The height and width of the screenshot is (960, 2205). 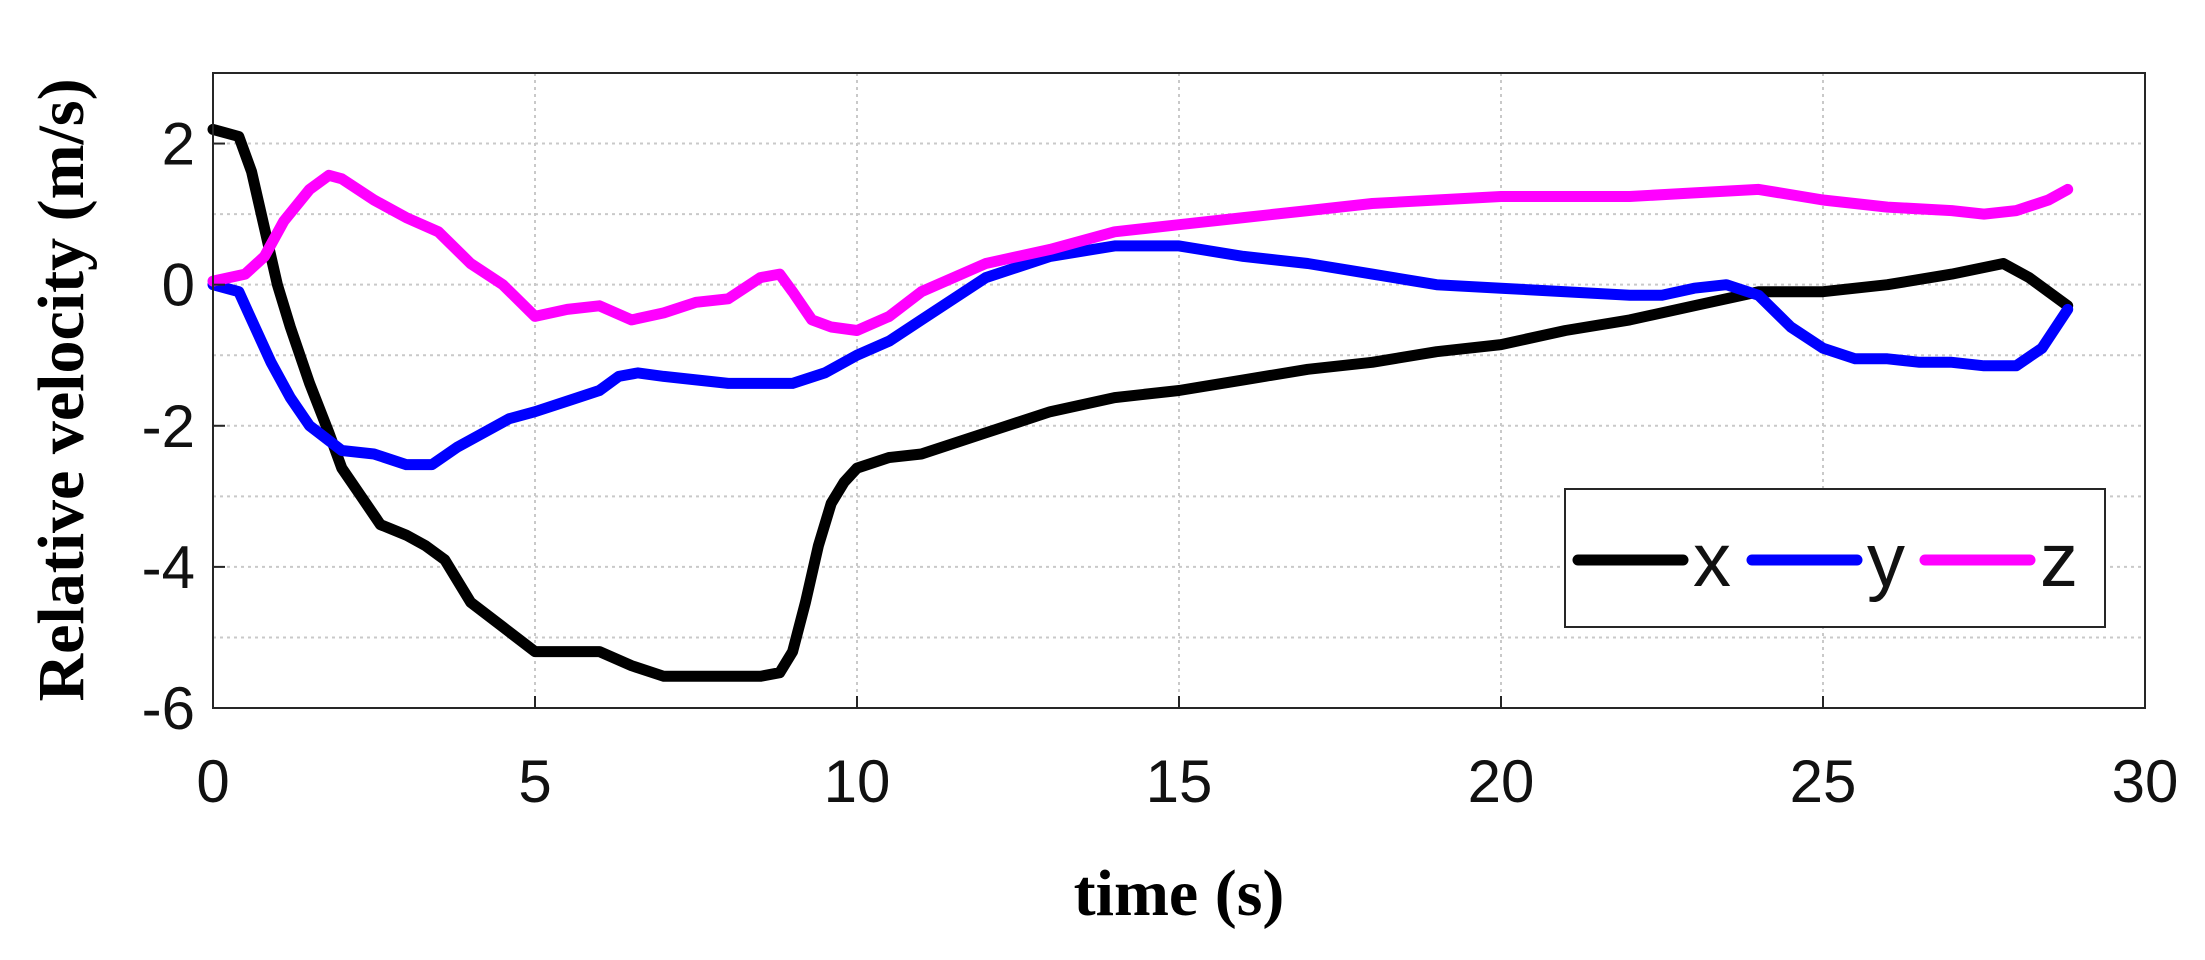 What do you see at coordinates (1501, 781) in the screenshot?
I see `x-tick-label: 20` at bounding box center [1501, 781].